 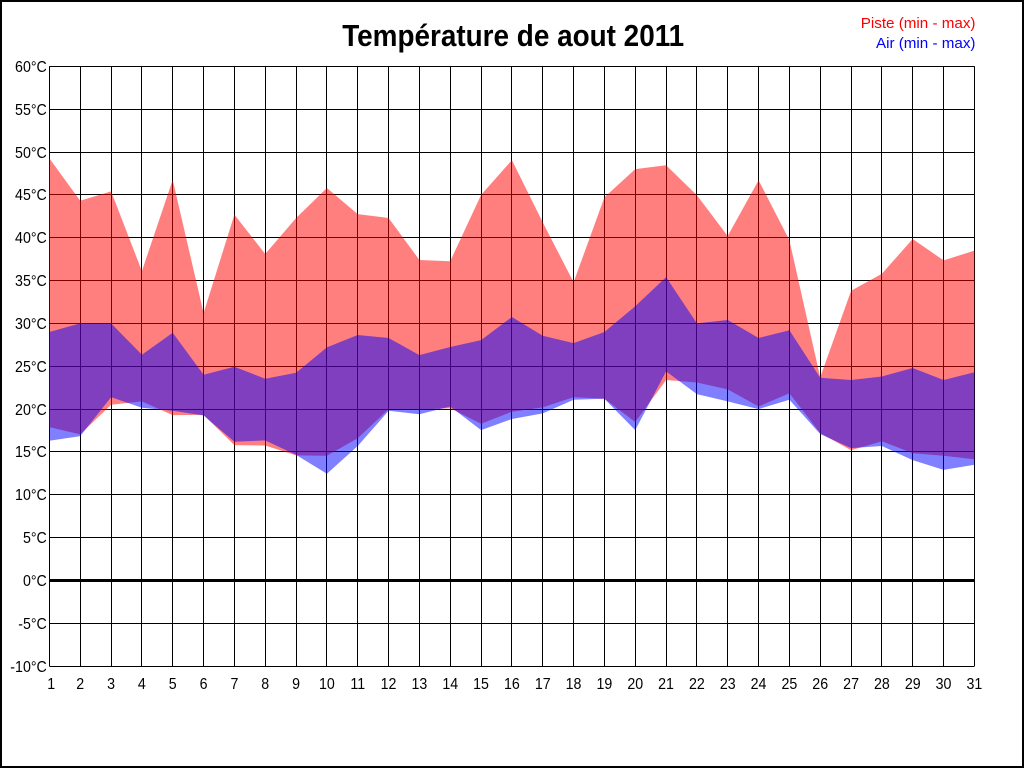 What do you see at coordinates (28, 667) in the screenshot?
I see `svg-text: -10°C` at bounding box center [28, 667].